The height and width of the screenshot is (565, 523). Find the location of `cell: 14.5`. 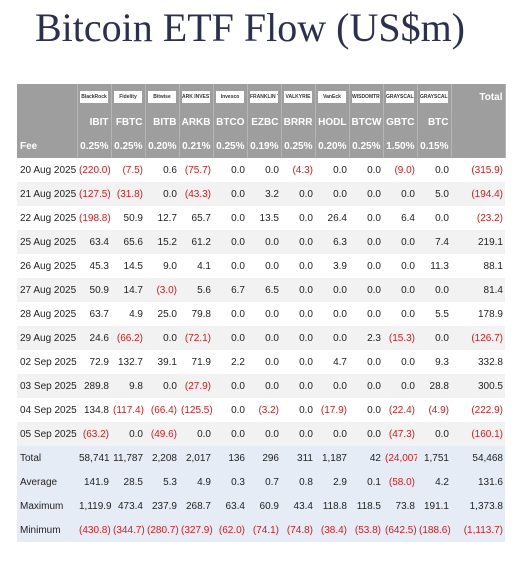

cell: 14.5 is located at coordinates (133, 266).